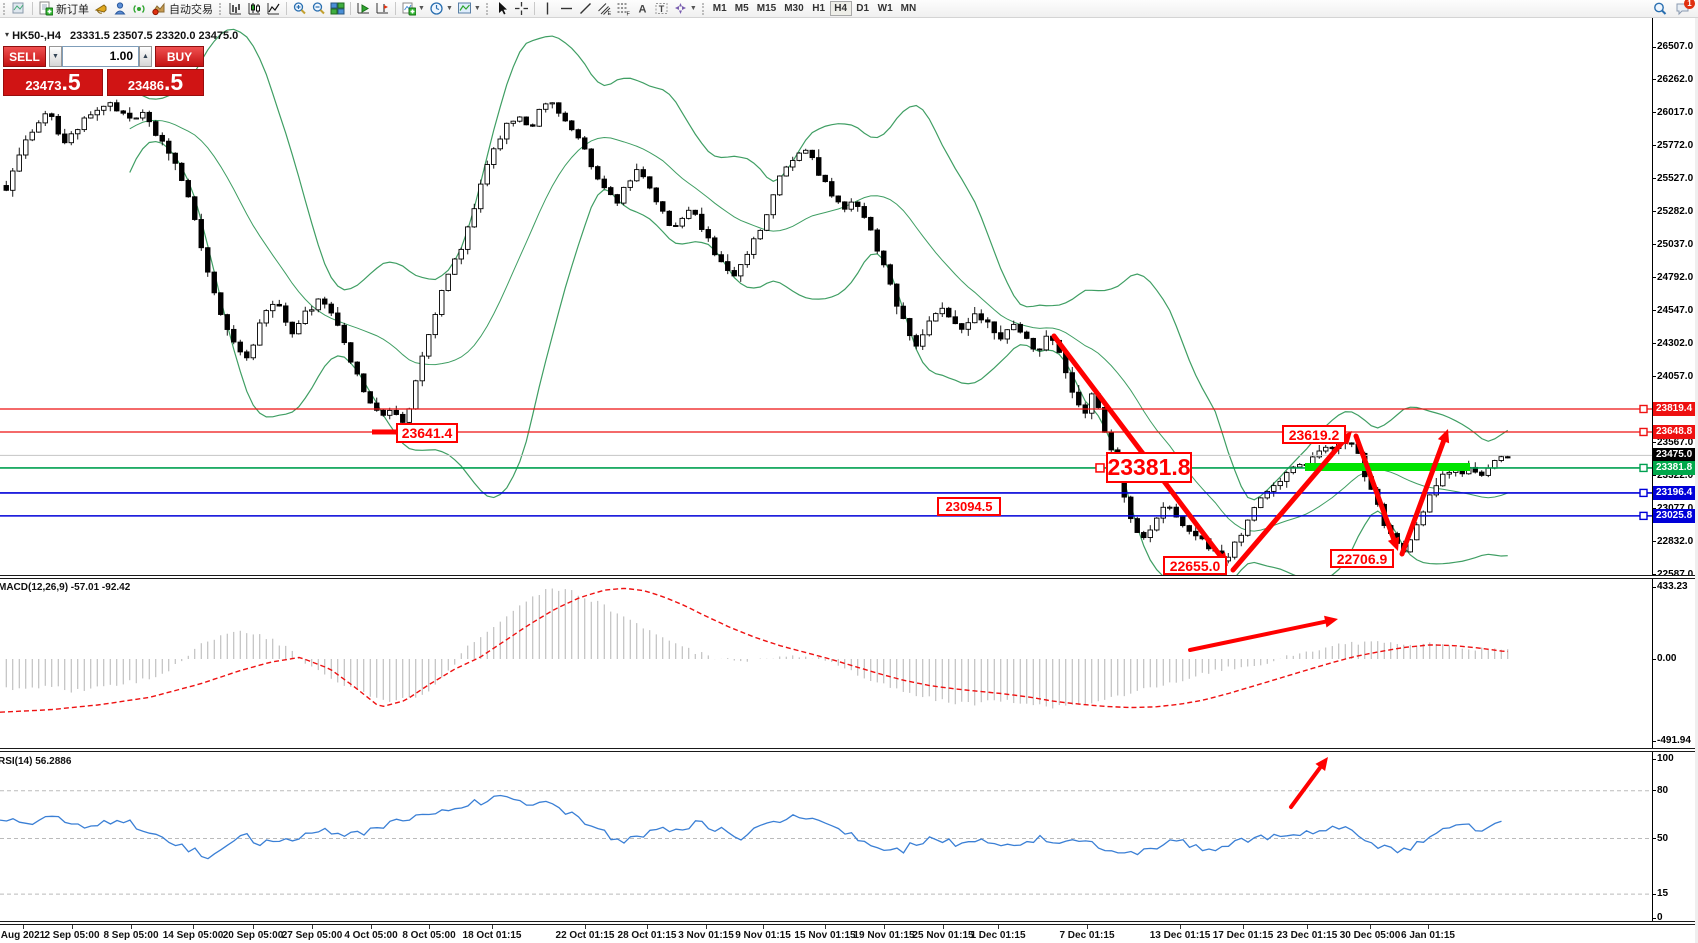 The height and width of the screenshot is (943, 1698). What do you see at coordinates (1314, 434) in the screenshot?
I see `price-callout: 23619.2` at bounding box center [1314, 434].